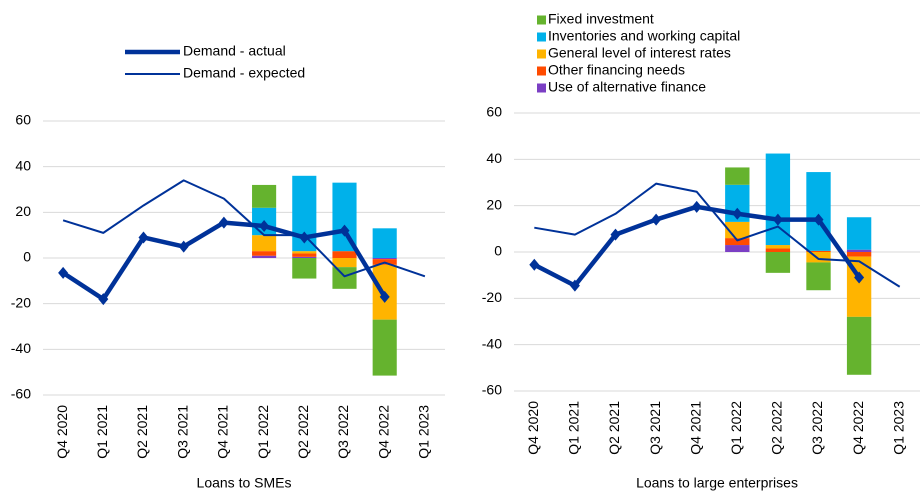 The image size is (923, 492). Describe the element at coordinates (244, 73) in the screenshot. I see `legend-label: Demand - expected` at that location.